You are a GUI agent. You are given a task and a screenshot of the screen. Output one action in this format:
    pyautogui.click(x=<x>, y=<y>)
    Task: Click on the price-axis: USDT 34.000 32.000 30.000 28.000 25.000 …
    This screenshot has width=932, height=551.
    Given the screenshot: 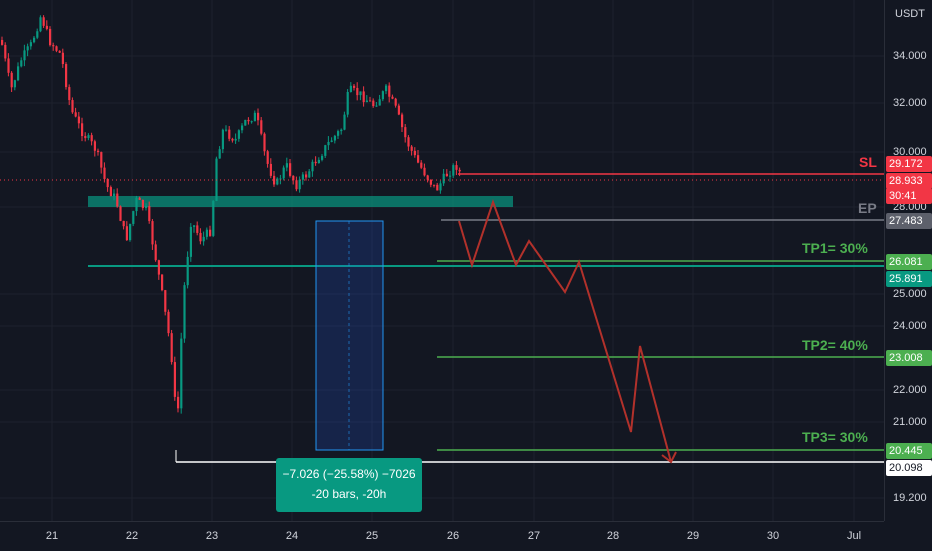 What is the action you would take?
    pyautogui.click(x=908, y=260)
    